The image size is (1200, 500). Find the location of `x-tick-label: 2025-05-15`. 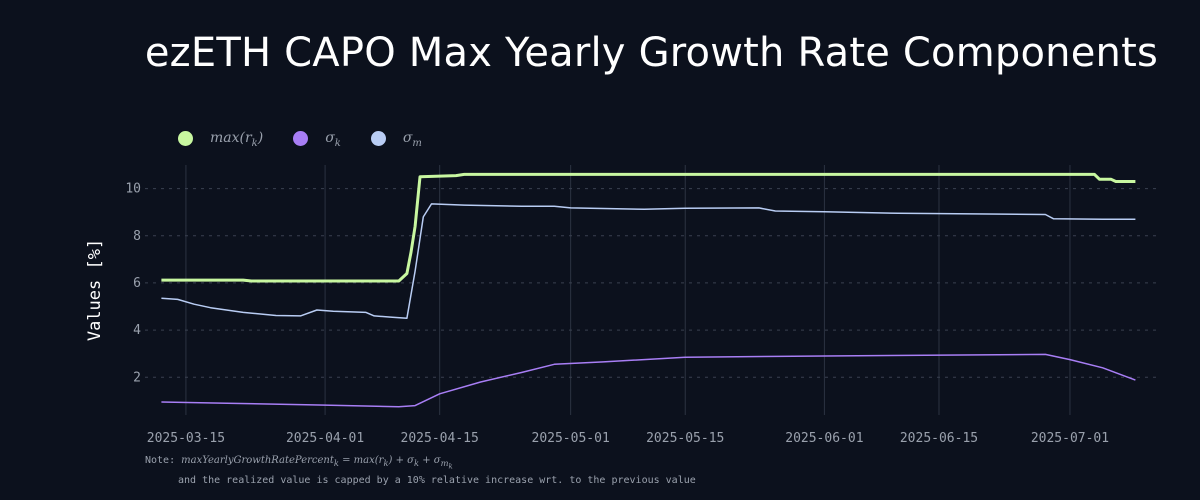

x-tick-label: 2025-05-15 is located at coordinates (685, 438).